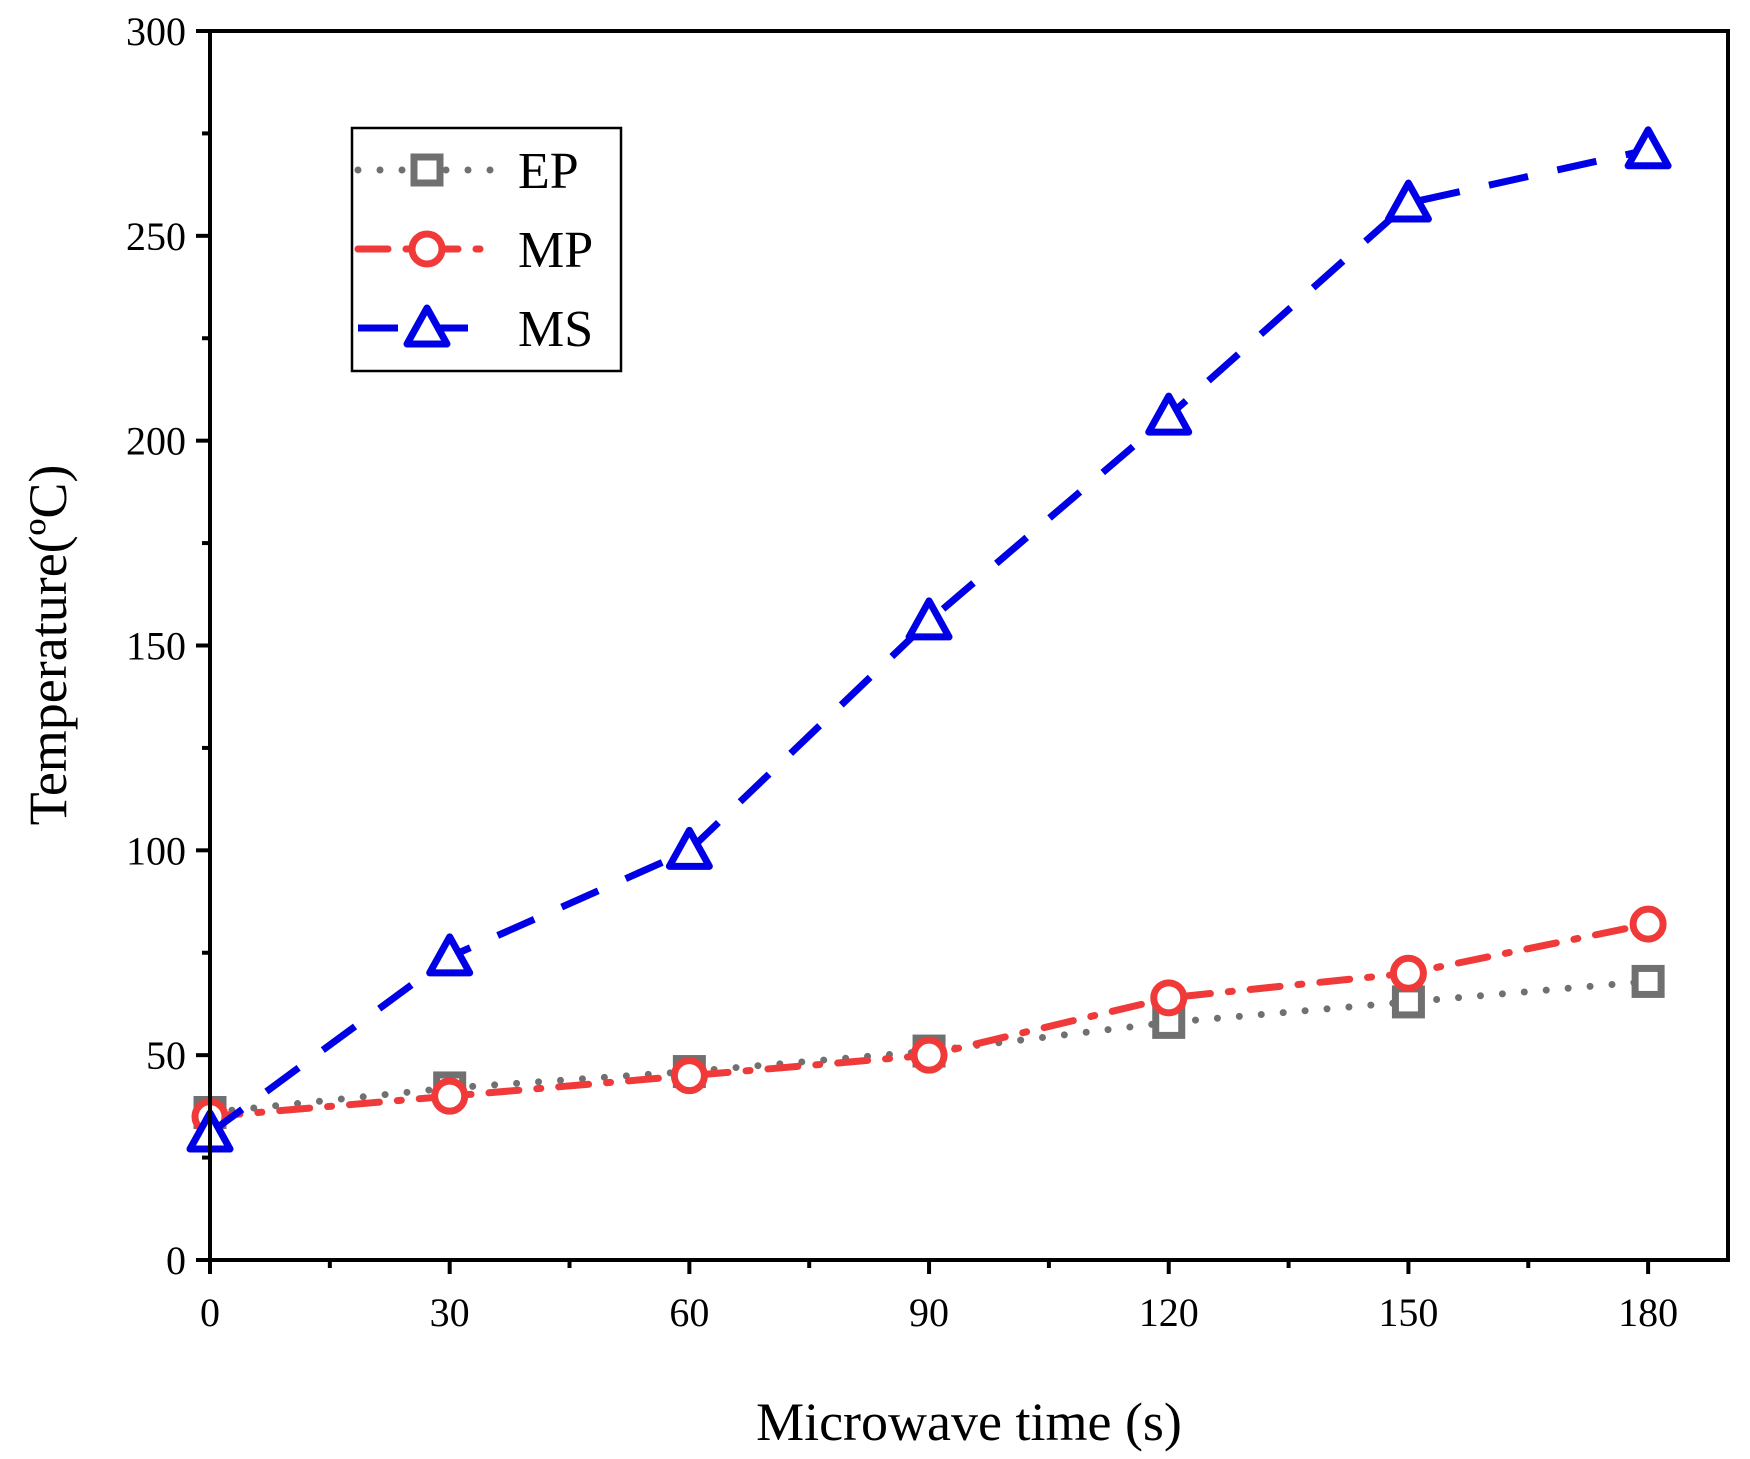  I want to click on y-tick-label: 100, so click(156, 850).